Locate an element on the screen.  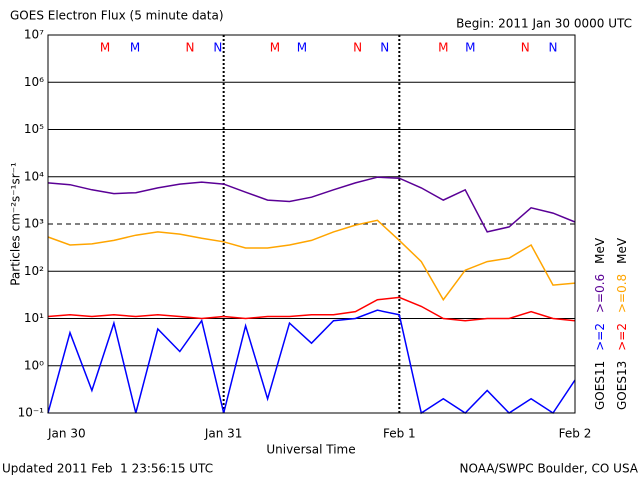
footer-left: Updated 2011 Feb 1 23:56:15 UTC is located at coordinates (107, 469).